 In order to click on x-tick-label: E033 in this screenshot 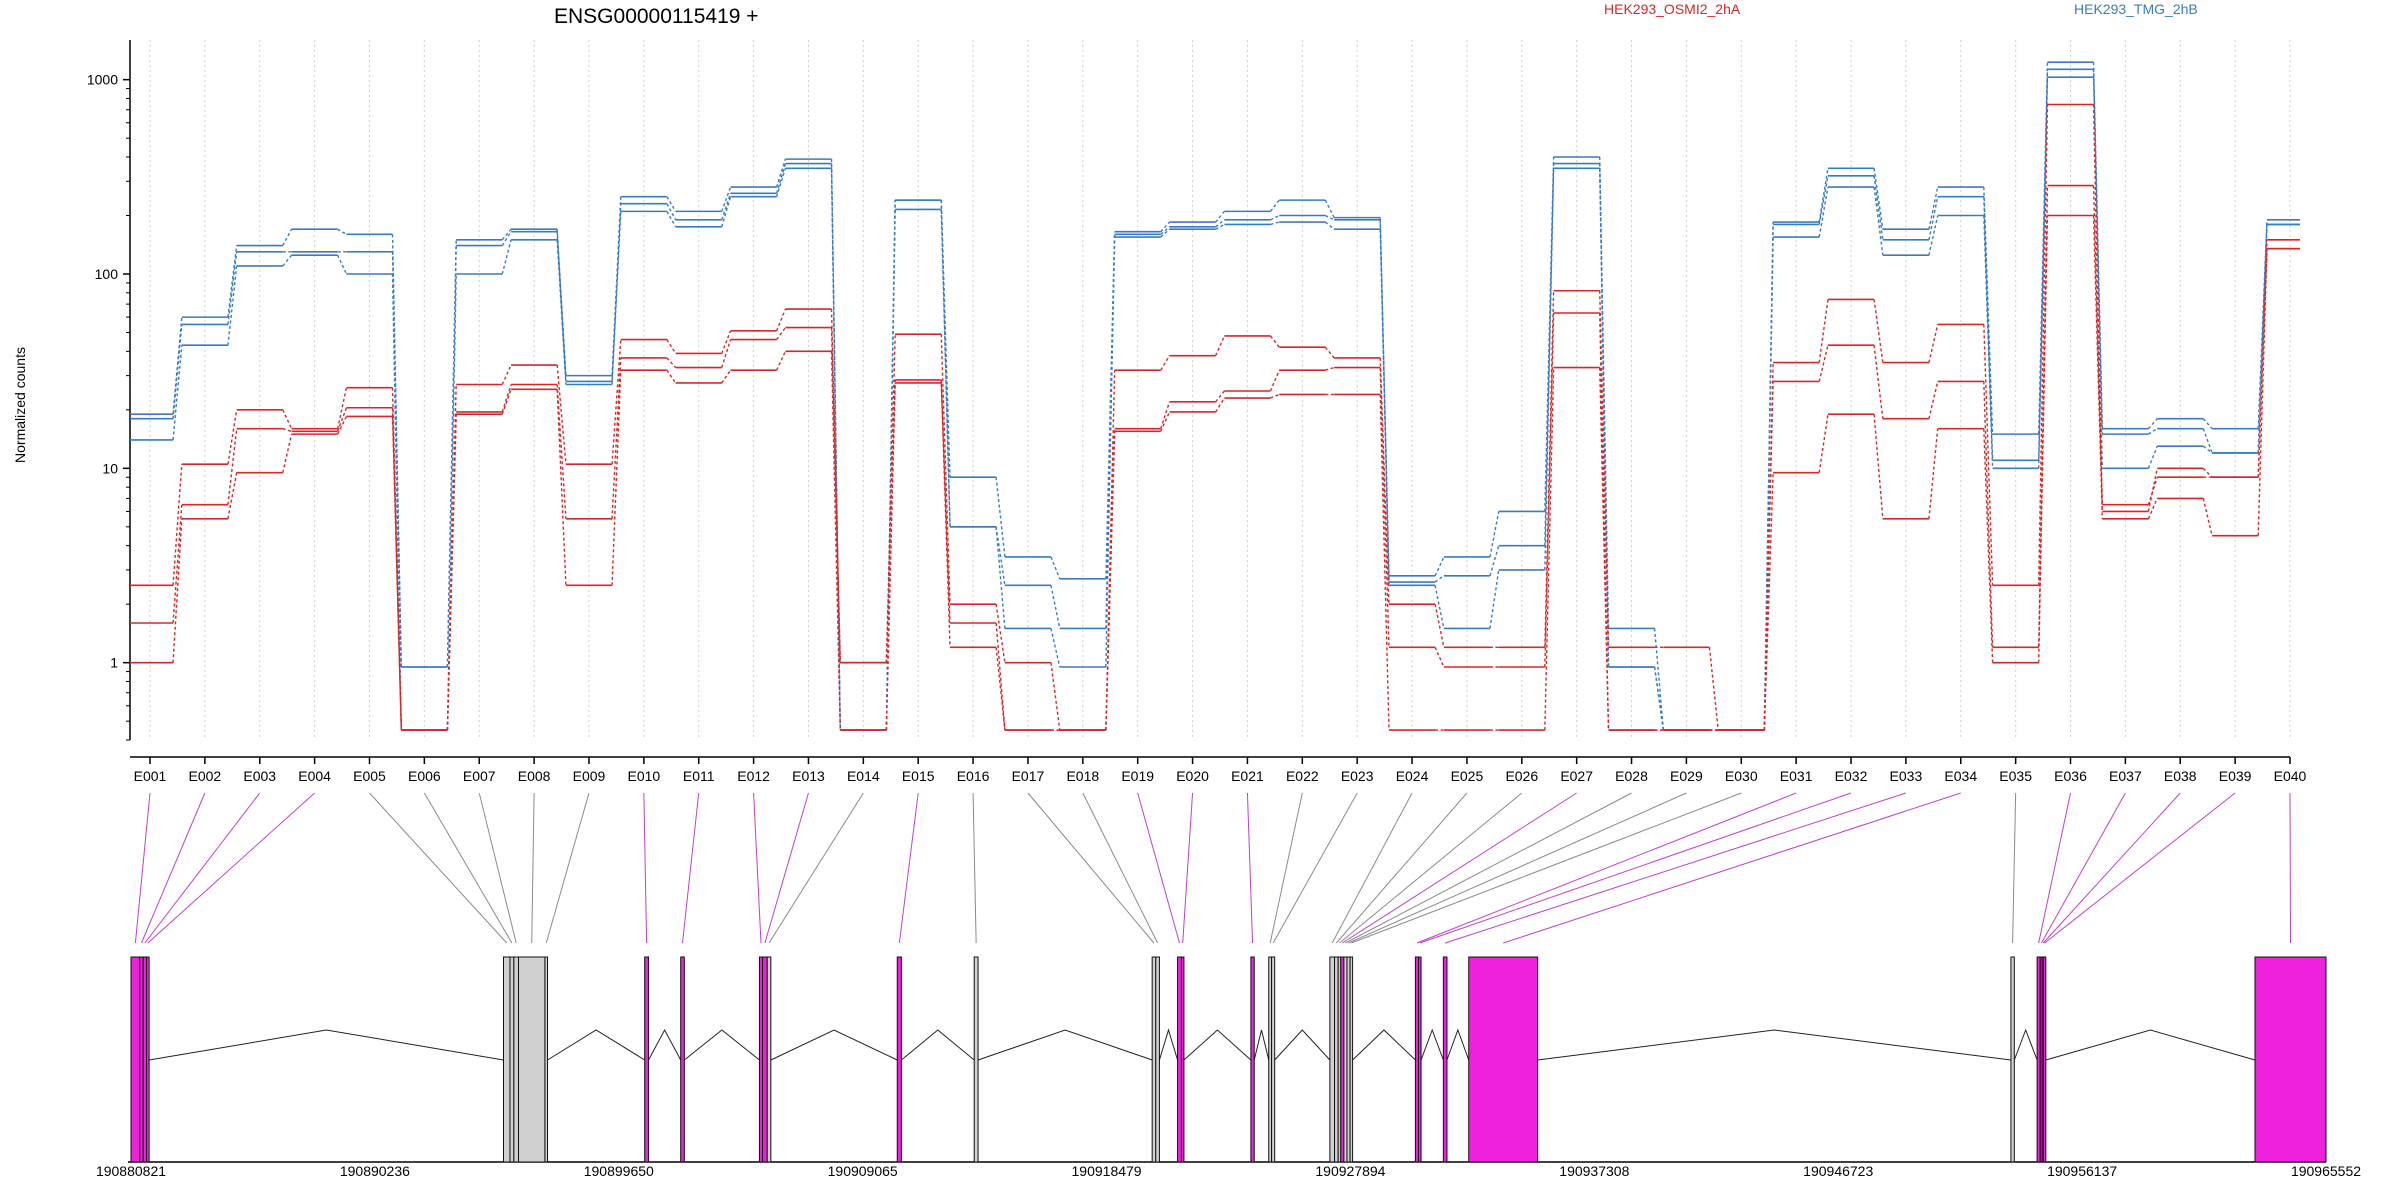, I will do `click(1906, 776)`.